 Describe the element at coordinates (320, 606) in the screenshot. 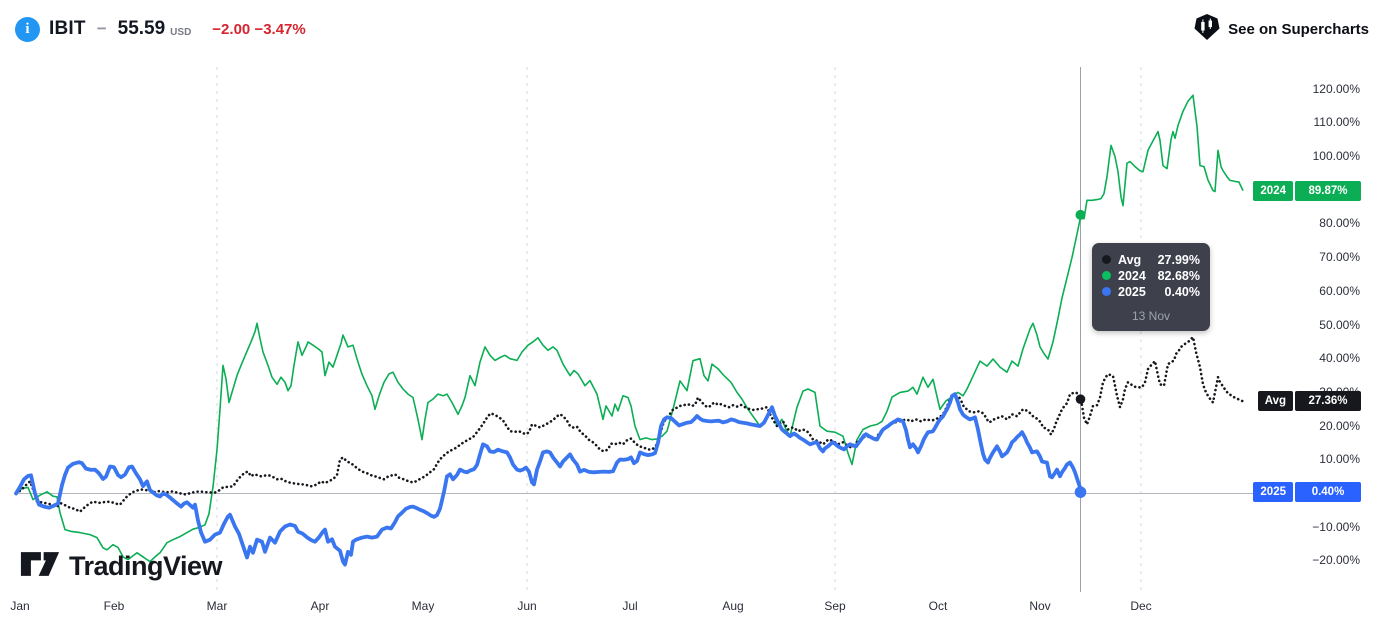

I see `x-axis-label-apr: Apr` at that location.